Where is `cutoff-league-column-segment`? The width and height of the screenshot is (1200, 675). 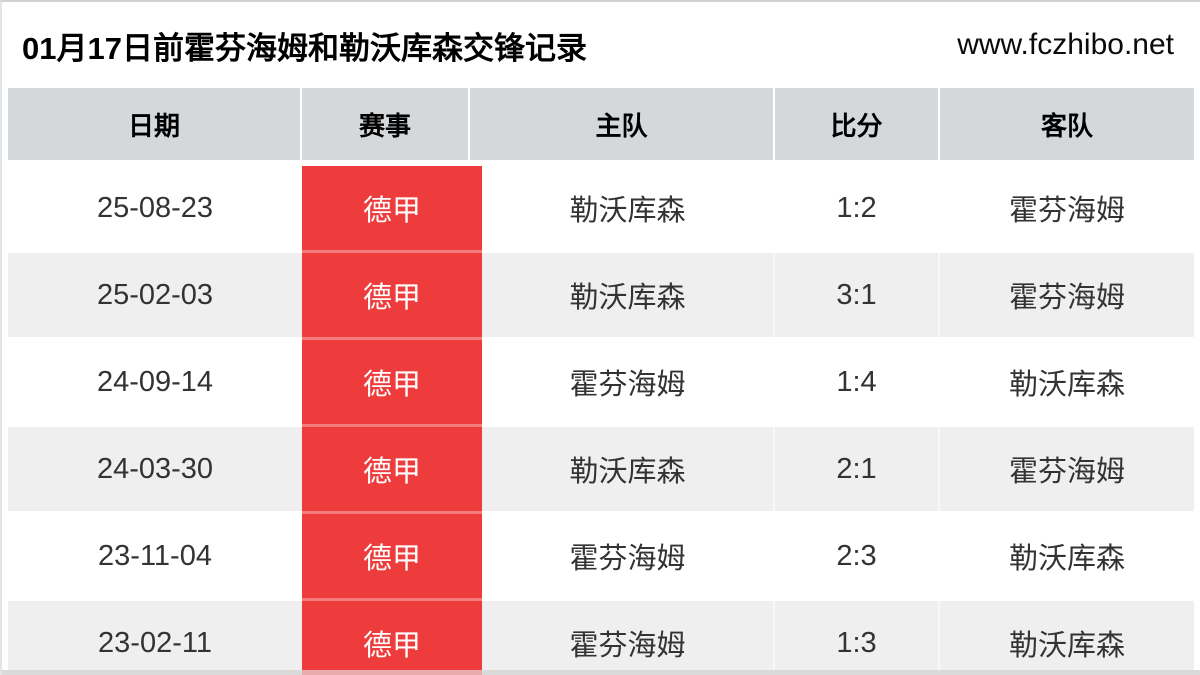 cutoff-league-column-segment is located at coordinates (392, 672).